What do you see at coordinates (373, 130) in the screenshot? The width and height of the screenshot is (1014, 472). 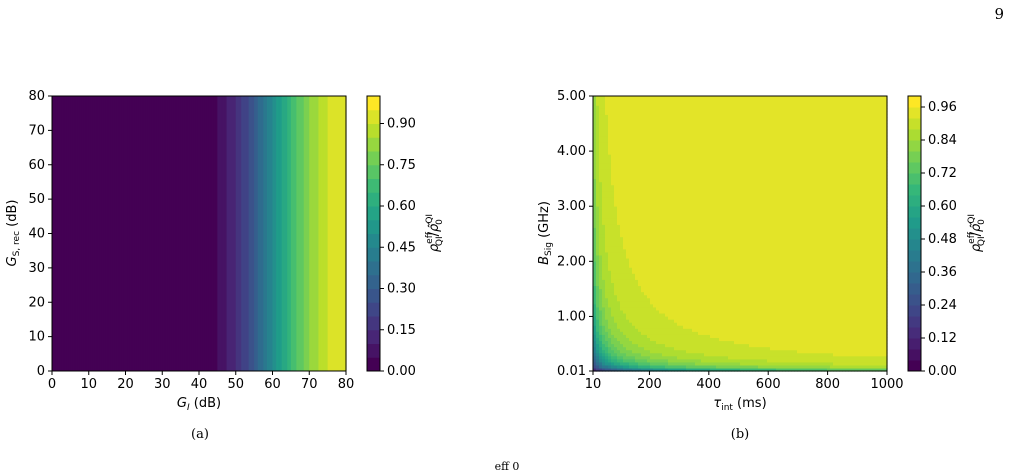 I see `colorbar-segment` at bounding box center [373, 130].